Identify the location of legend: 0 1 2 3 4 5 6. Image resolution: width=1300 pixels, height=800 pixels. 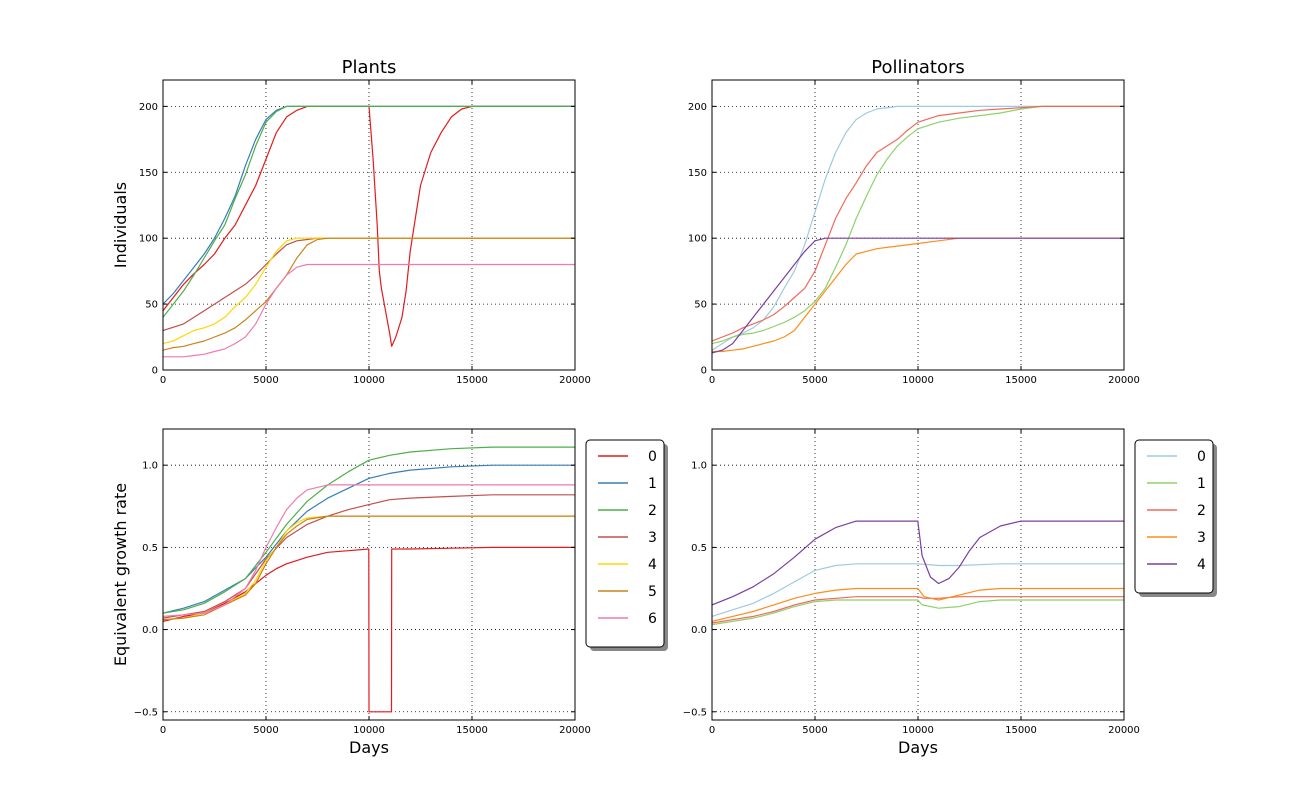
(626, 545).